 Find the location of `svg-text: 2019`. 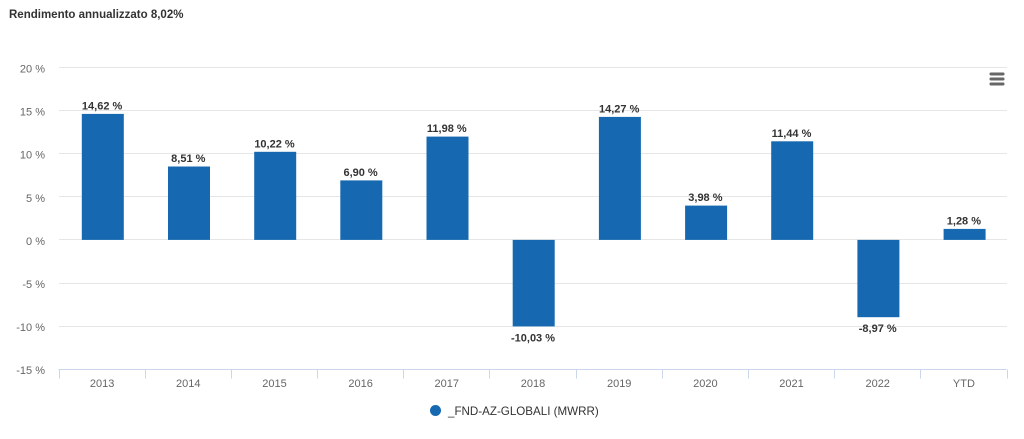

svg-text: 2019 is located at coordinates (619, 384).